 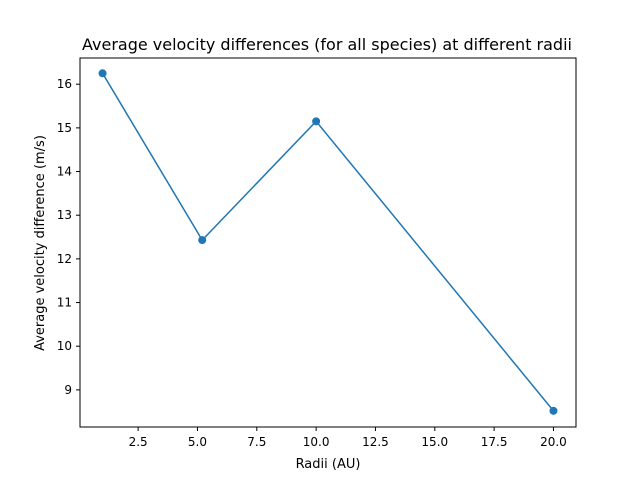 What do you see at coordinates (256, 442) in the screenshot?
I see `x-tick-label: 7.5` at bounding box center [256, 442].